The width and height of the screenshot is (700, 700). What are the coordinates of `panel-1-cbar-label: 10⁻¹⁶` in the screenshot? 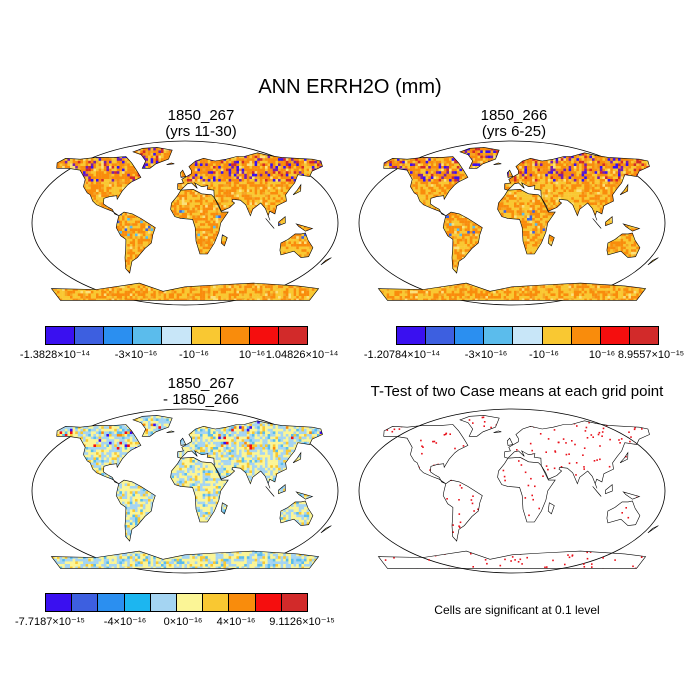 It's located at (252, 354).